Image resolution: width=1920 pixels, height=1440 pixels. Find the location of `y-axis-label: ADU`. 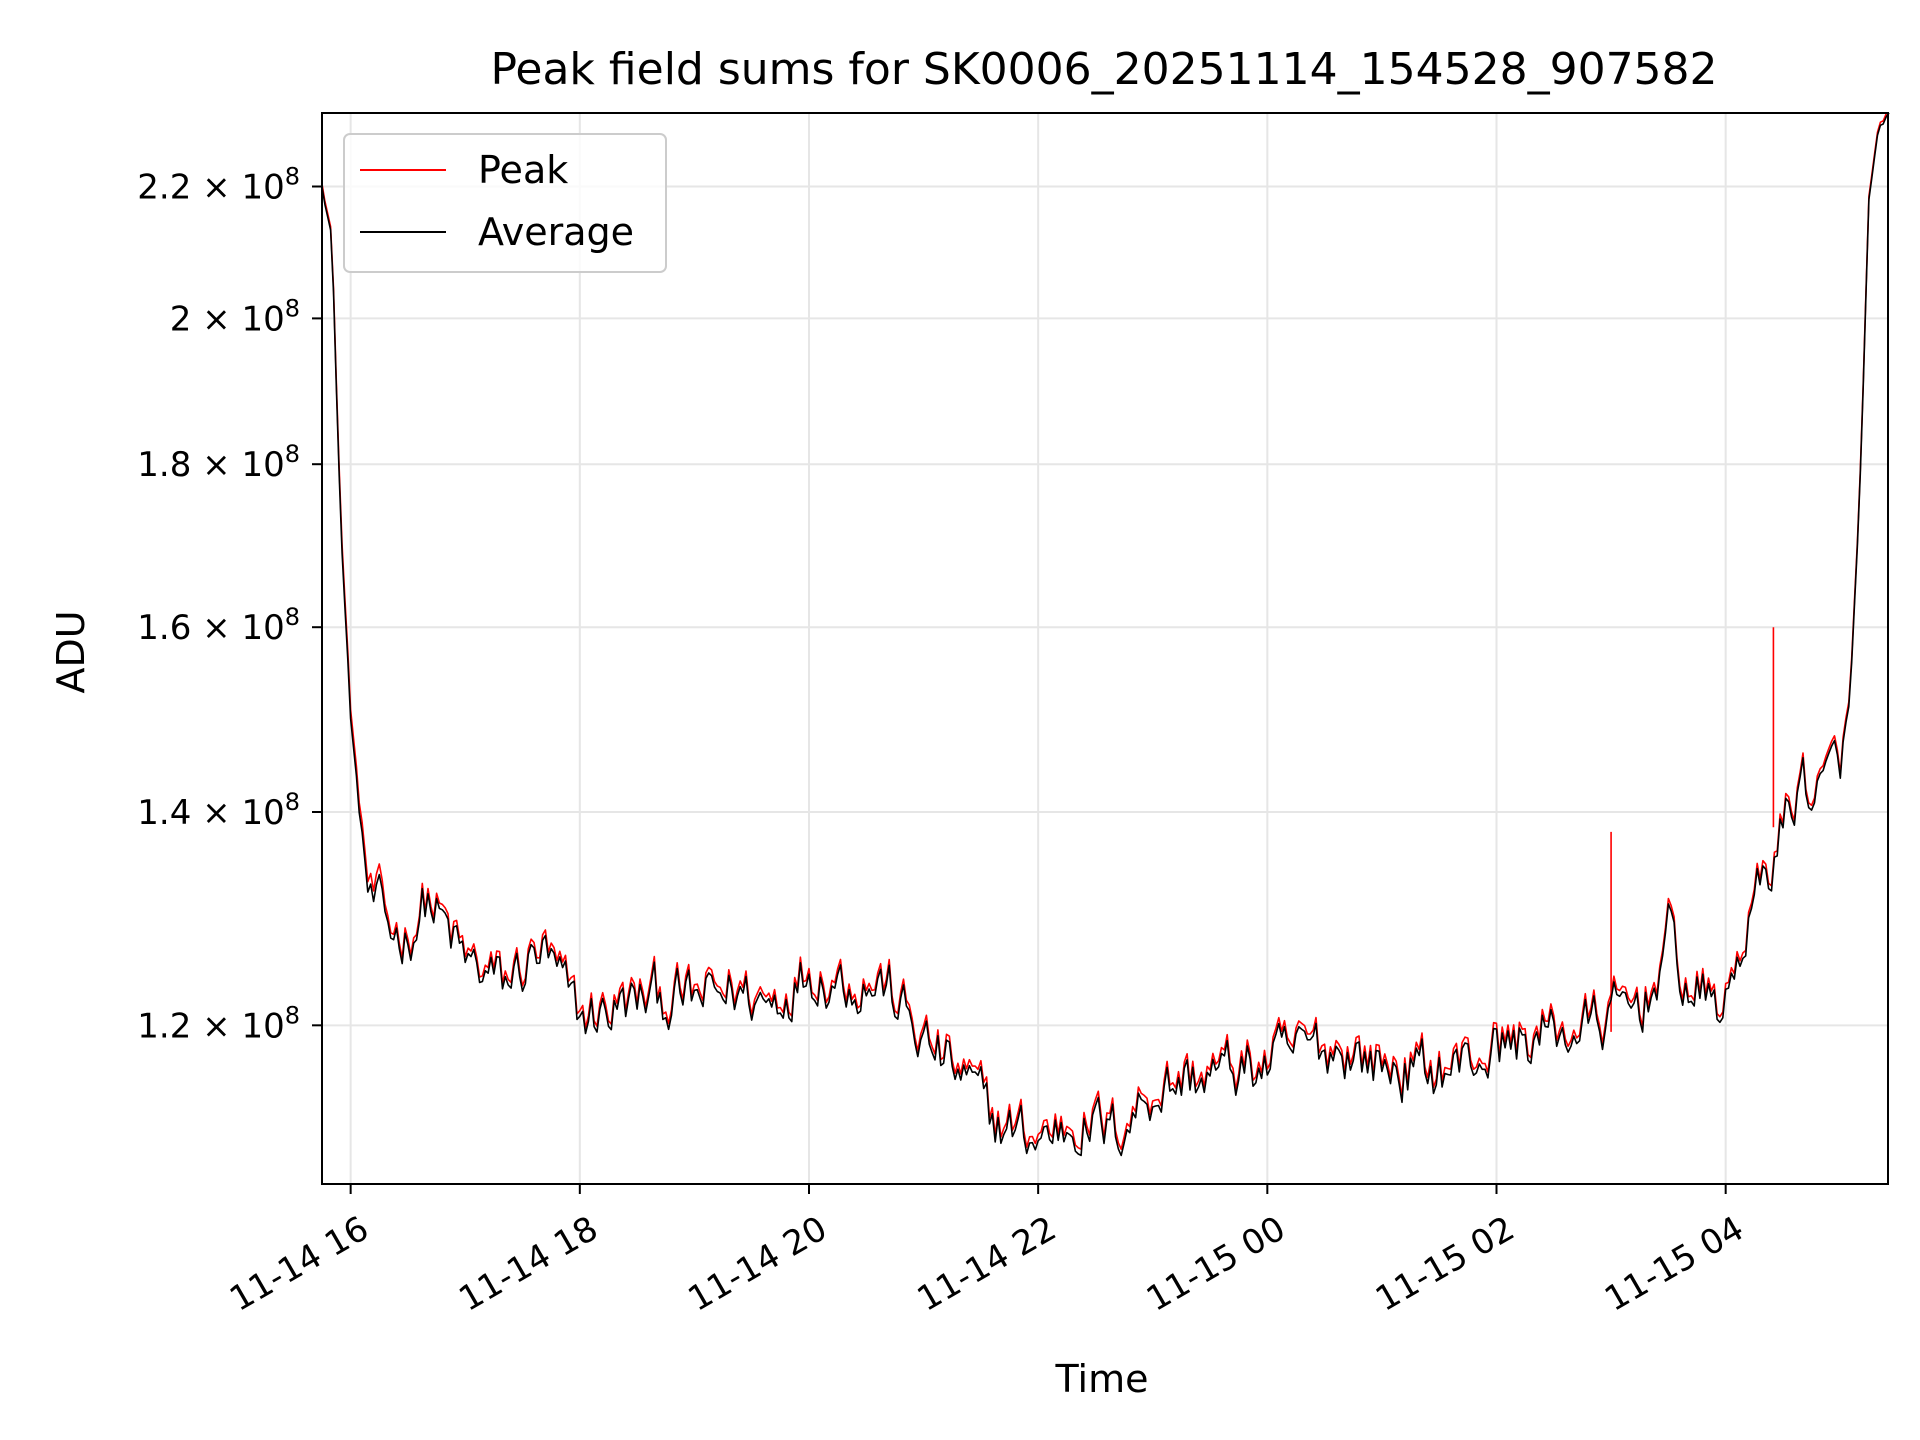

y-axis-label: ADU is located at coordinates (71, 651).